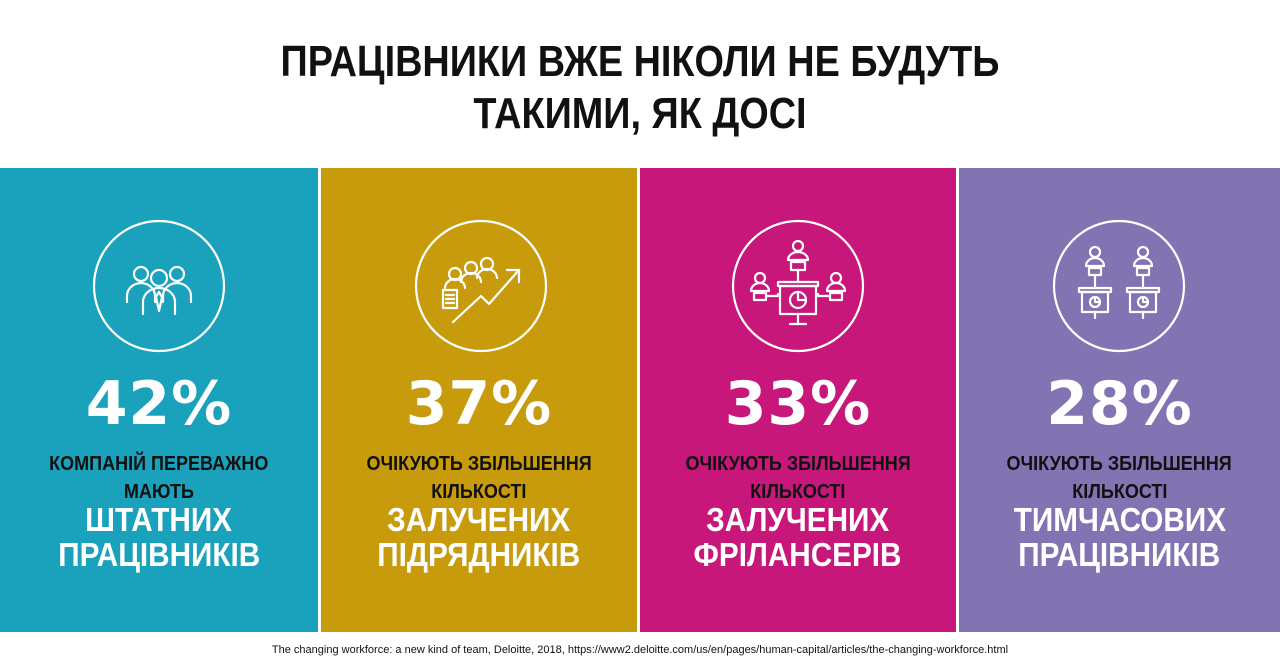 This screenshot has height=672, width=1280. I want to click on growing-team-chart-icon, so click(481, 286).